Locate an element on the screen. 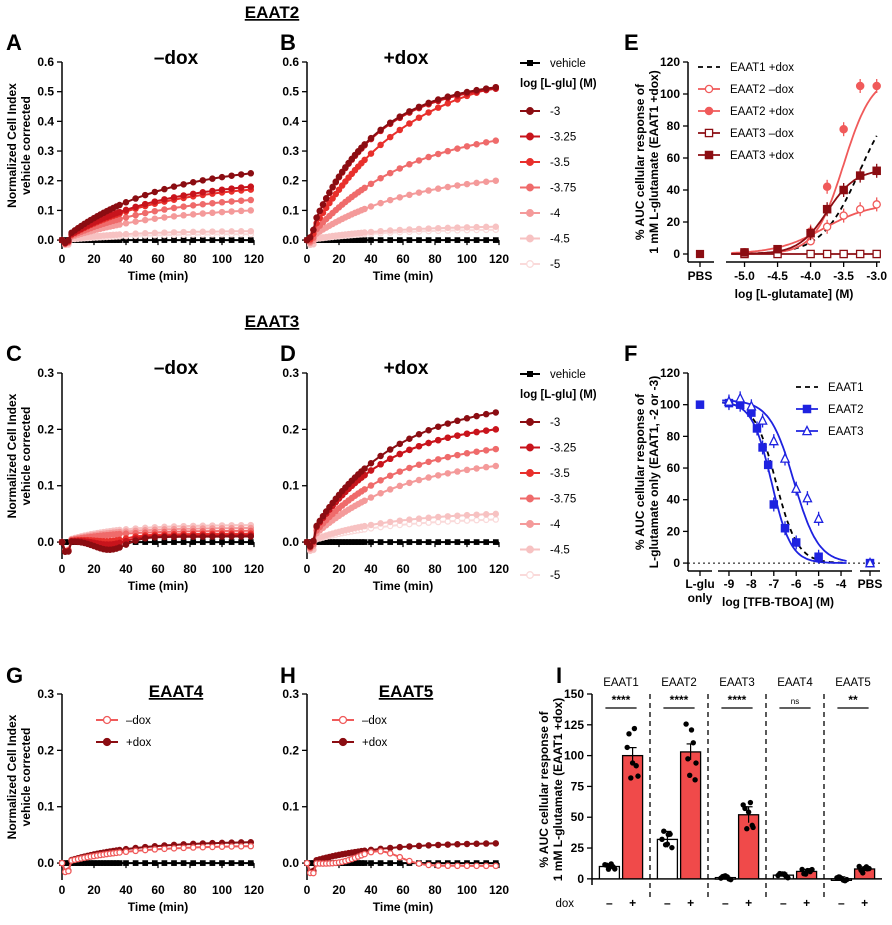 Image resolution: width=892 pixels, height=925 pixels. y-tick-label: 100 is located at coordinates (670, 94).